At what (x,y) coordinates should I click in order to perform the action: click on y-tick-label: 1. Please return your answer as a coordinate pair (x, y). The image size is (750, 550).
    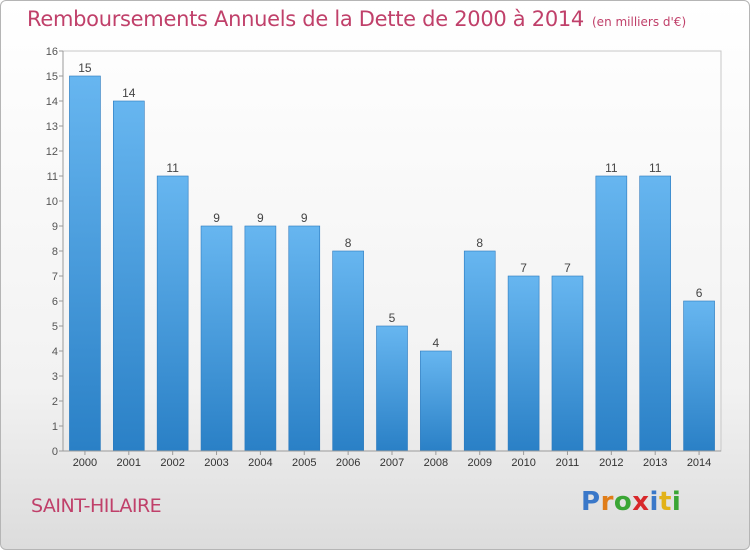
    Looking at the image, I should click on (55, 427).